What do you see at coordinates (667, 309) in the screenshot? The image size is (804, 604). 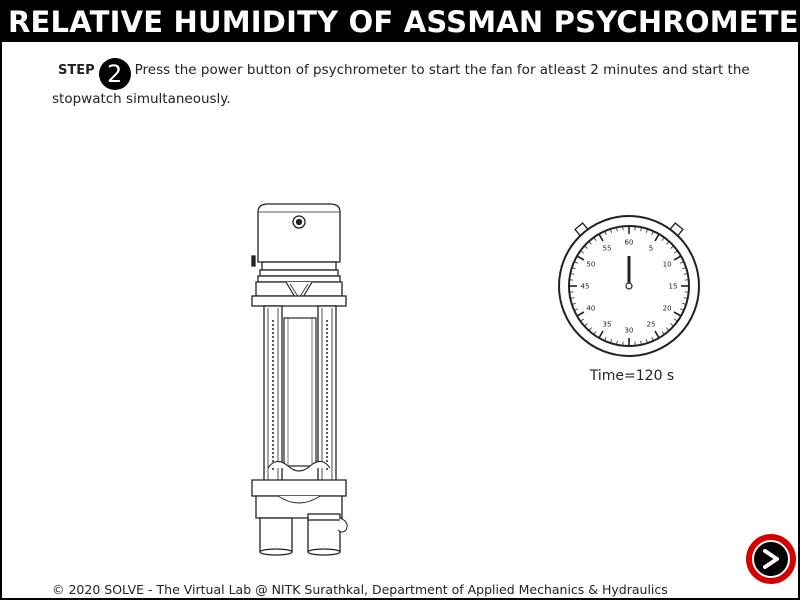 I see `stopwatch-dial-number: 20` at bounding box center [667, 309].